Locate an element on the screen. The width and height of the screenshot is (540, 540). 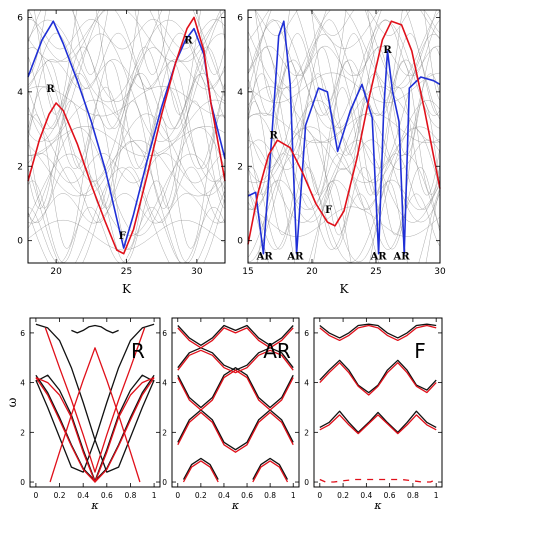
panel-title: AR is located at coordinates (277, 351).